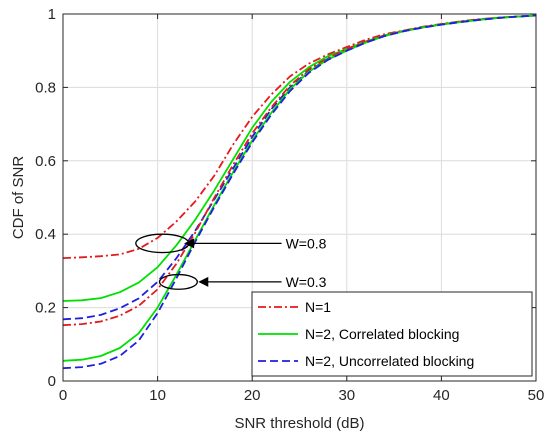 This screenshot has width=550, height=439. Describe the element at coordinates (382, 334) in the screenshot. I see `legend-label: N=2, Correlated blocking` at that location.